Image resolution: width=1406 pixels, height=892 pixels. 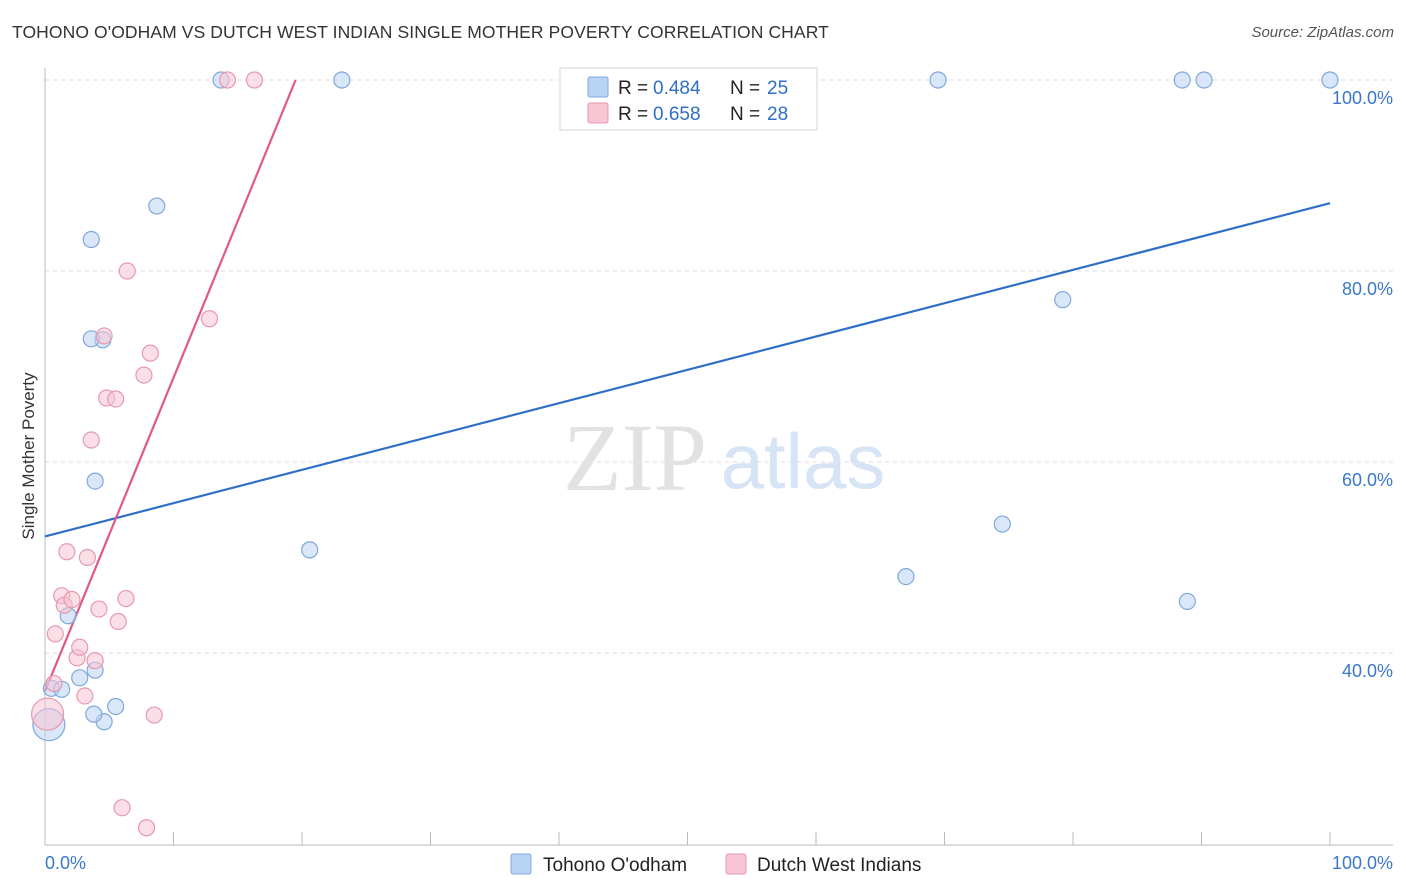 I want to click on bottom-legend-label-2: Dutch West Indians, so click(x=839, y=865).